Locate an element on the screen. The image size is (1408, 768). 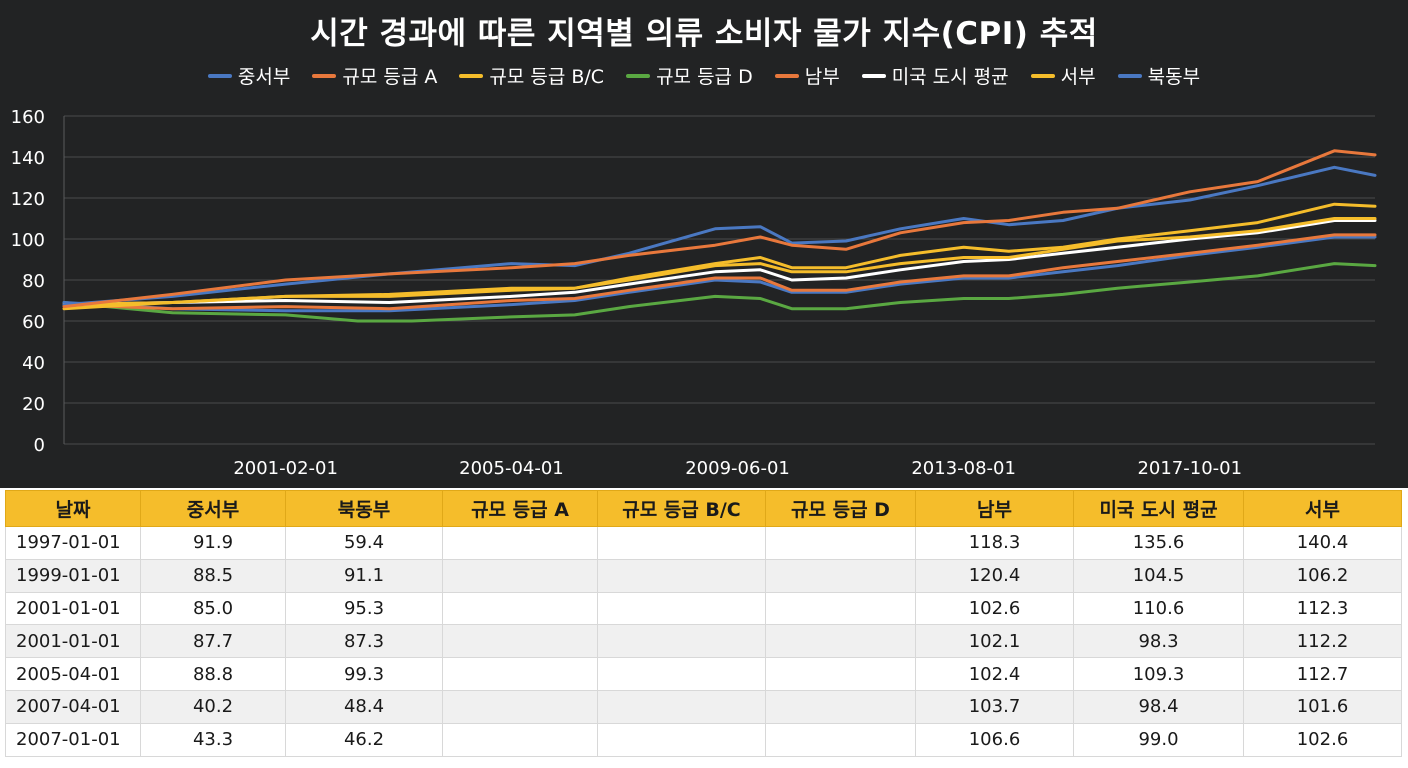
table-cell: 59.4 is located at coordinates (364, 543).